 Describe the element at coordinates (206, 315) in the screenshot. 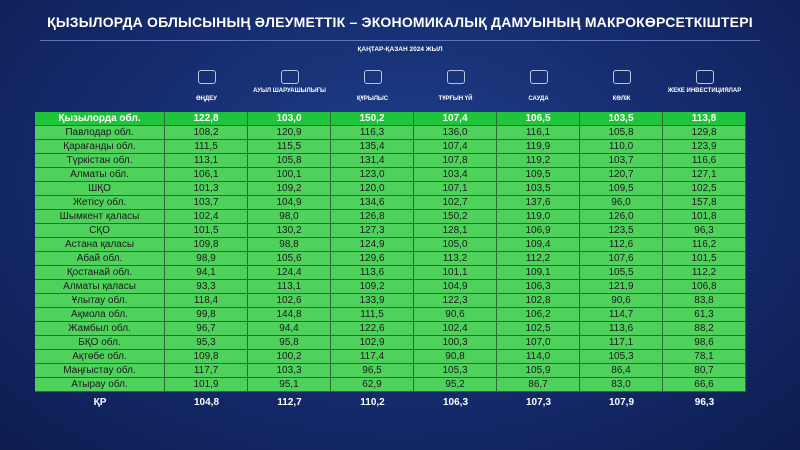

I see `value-cell: 99,8` at that location.